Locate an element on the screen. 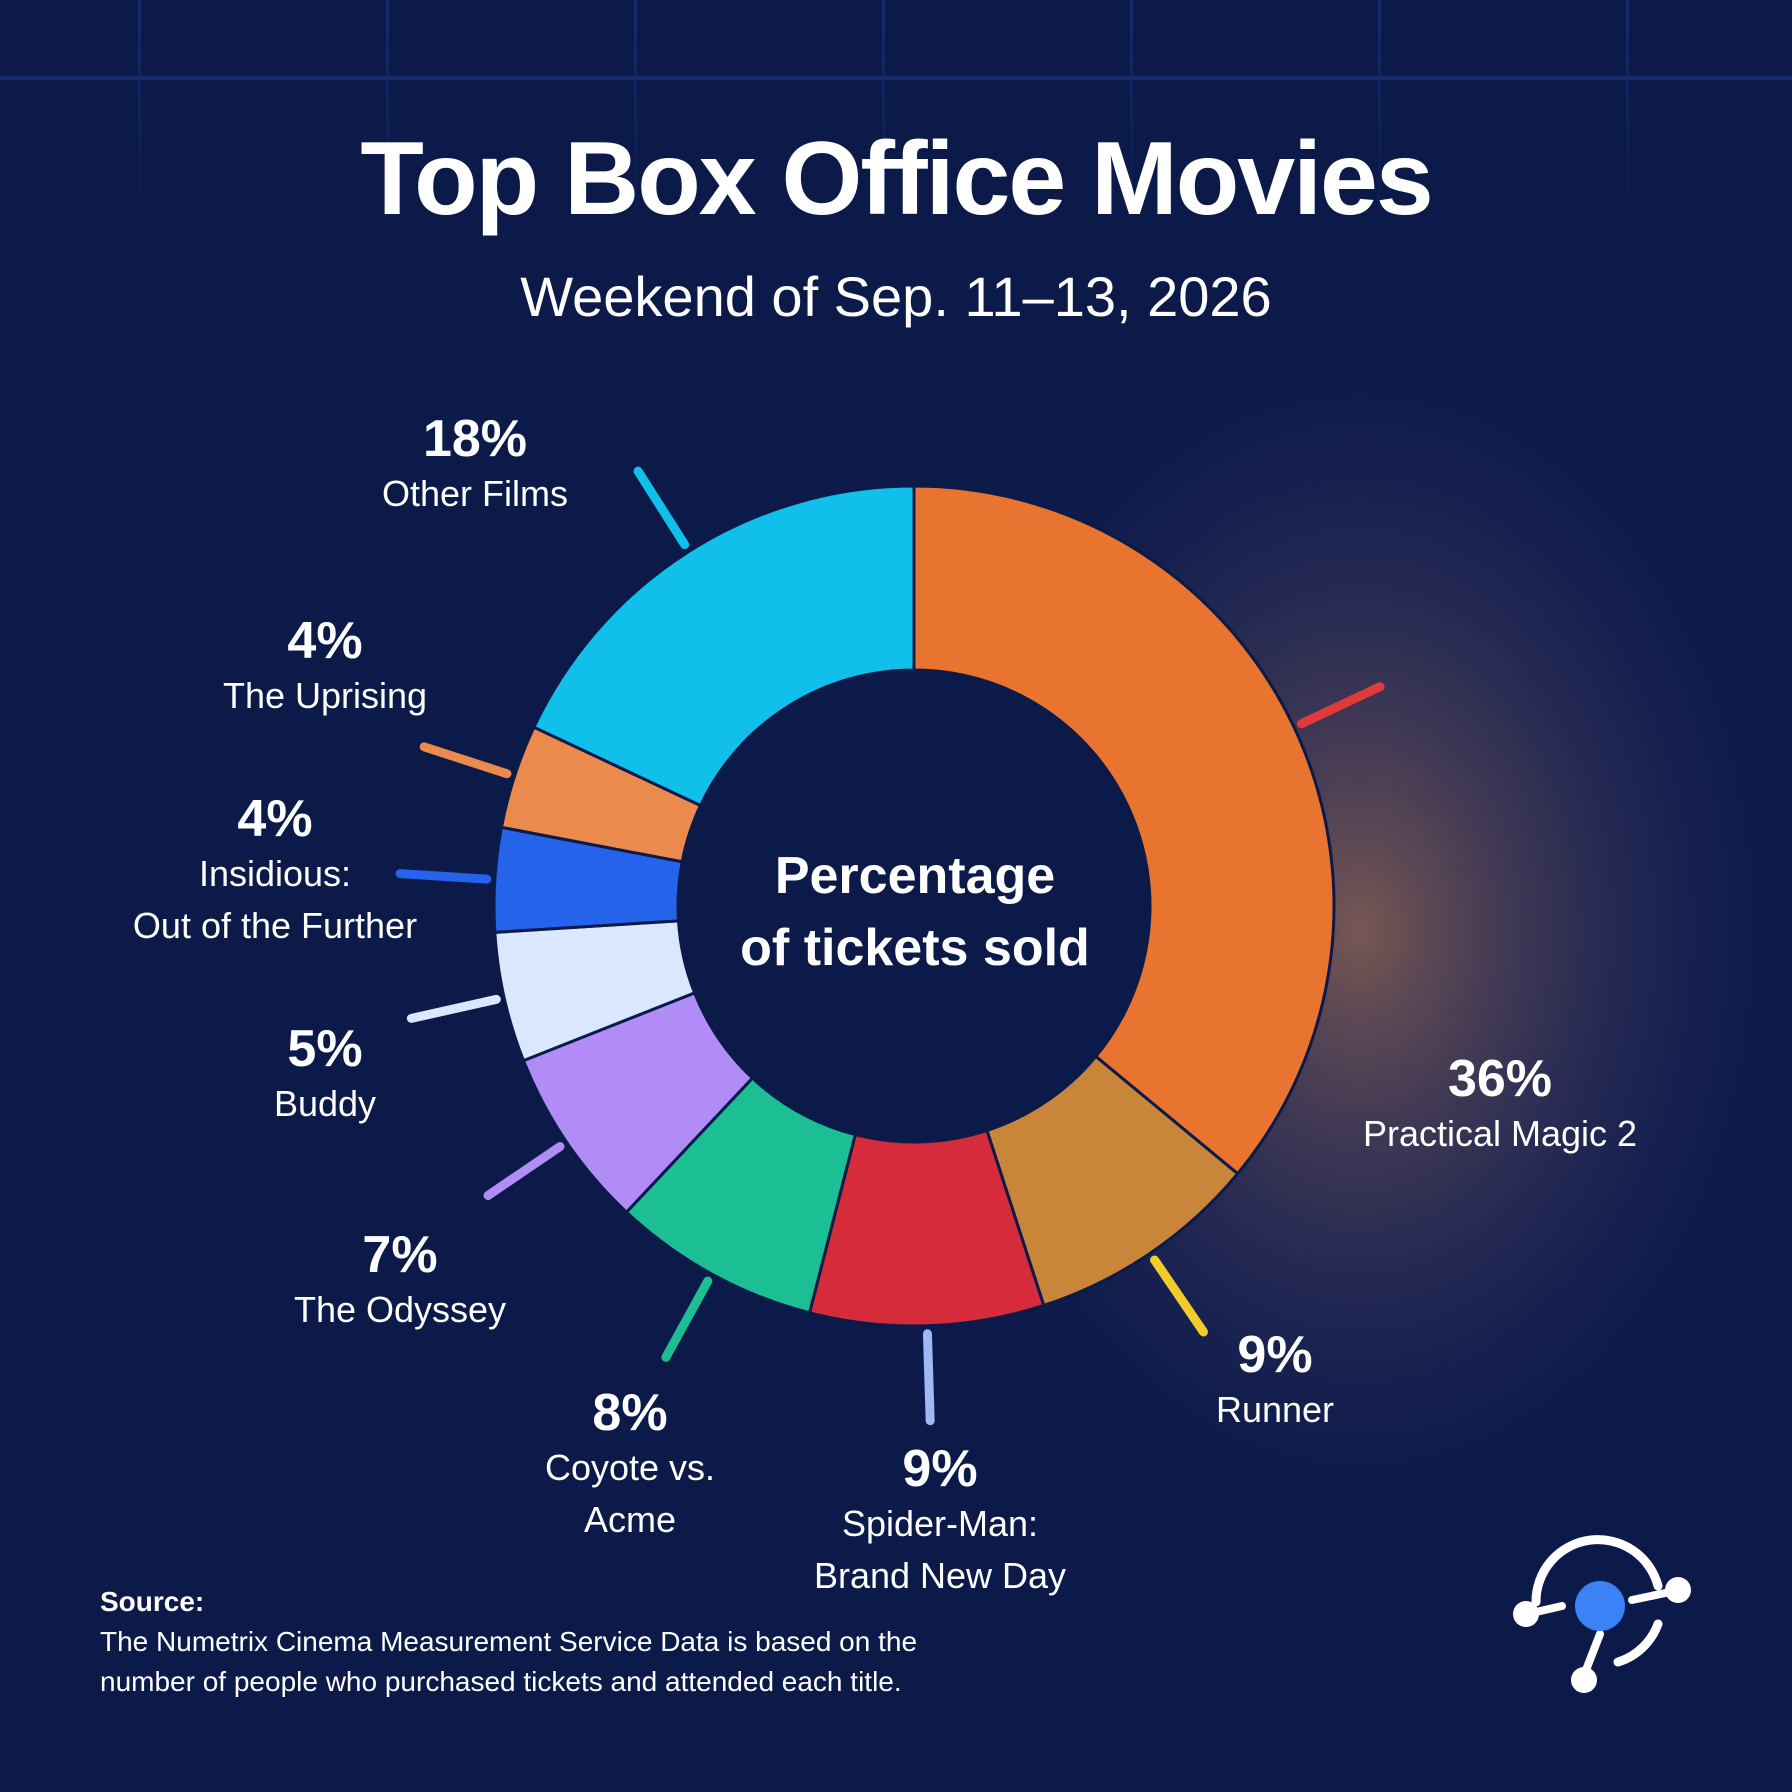 Image resolution: width=1792 pixels, height=1792 pixels. slice-name: Insidious: is located at coordinates (275, 873).